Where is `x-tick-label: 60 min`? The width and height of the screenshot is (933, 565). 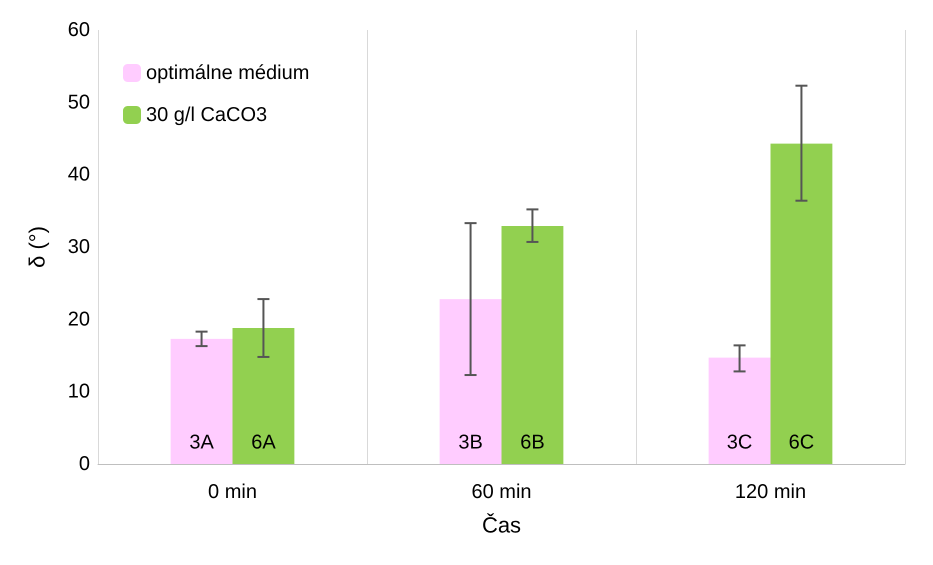 x-tick-label: 60 min is located at coordinates (501, 492).